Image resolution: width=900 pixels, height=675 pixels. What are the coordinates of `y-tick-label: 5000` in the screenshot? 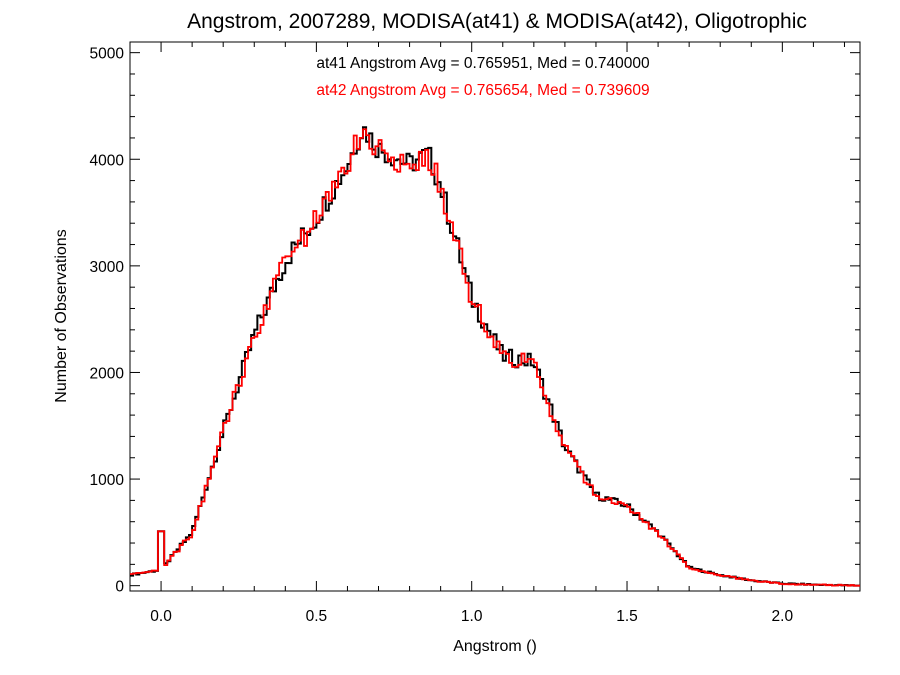 It's located at (107, 54).